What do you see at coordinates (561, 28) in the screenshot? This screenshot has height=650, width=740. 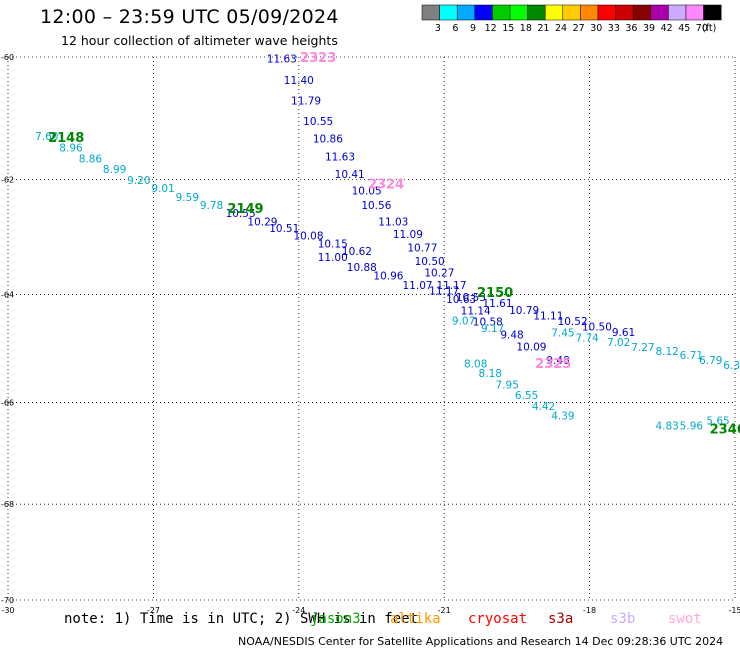 I see `colorbar-tick-label: 24` at bounding box center [561, 28].